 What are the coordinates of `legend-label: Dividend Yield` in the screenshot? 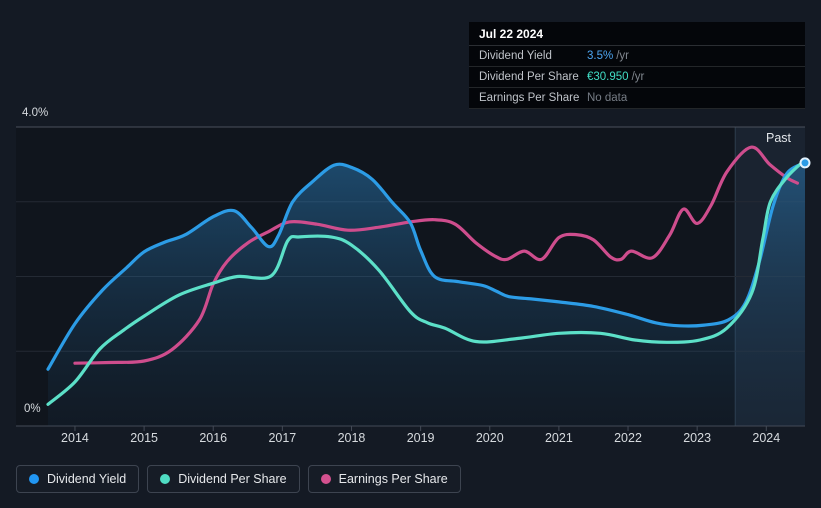 It's located at (87, 479).